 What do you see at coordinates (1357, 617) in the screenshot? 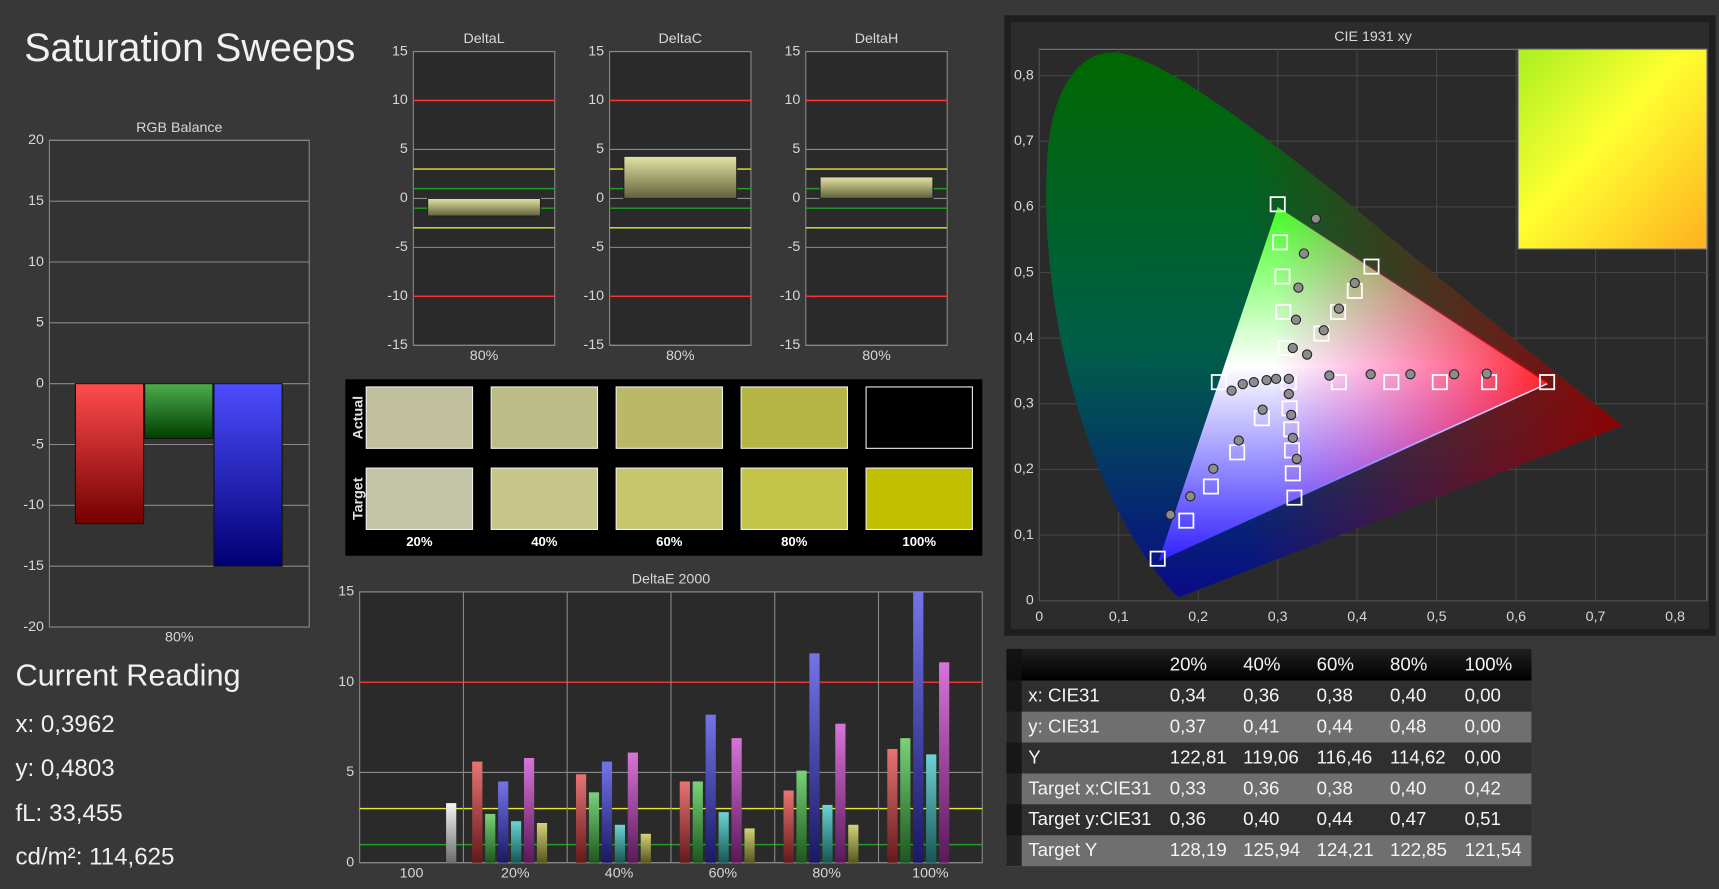
I see `x-tick-label: 0,4` at bounding box center [1357, 617].